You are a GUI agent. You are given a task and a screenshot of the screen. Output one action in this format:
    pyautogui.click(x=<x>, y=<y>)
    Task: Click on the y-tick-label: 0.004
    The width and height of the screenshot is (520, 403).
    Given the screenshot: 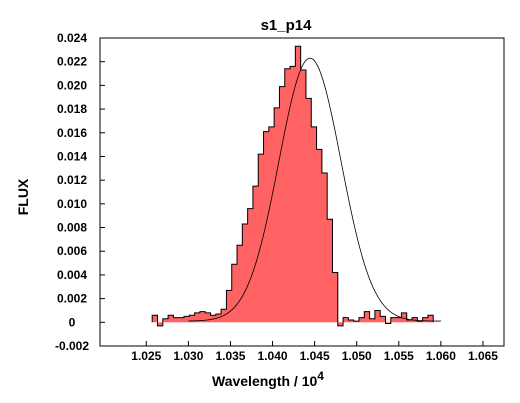 What is the action you would take?
    pyautogui.click(x=72, y=275)
    